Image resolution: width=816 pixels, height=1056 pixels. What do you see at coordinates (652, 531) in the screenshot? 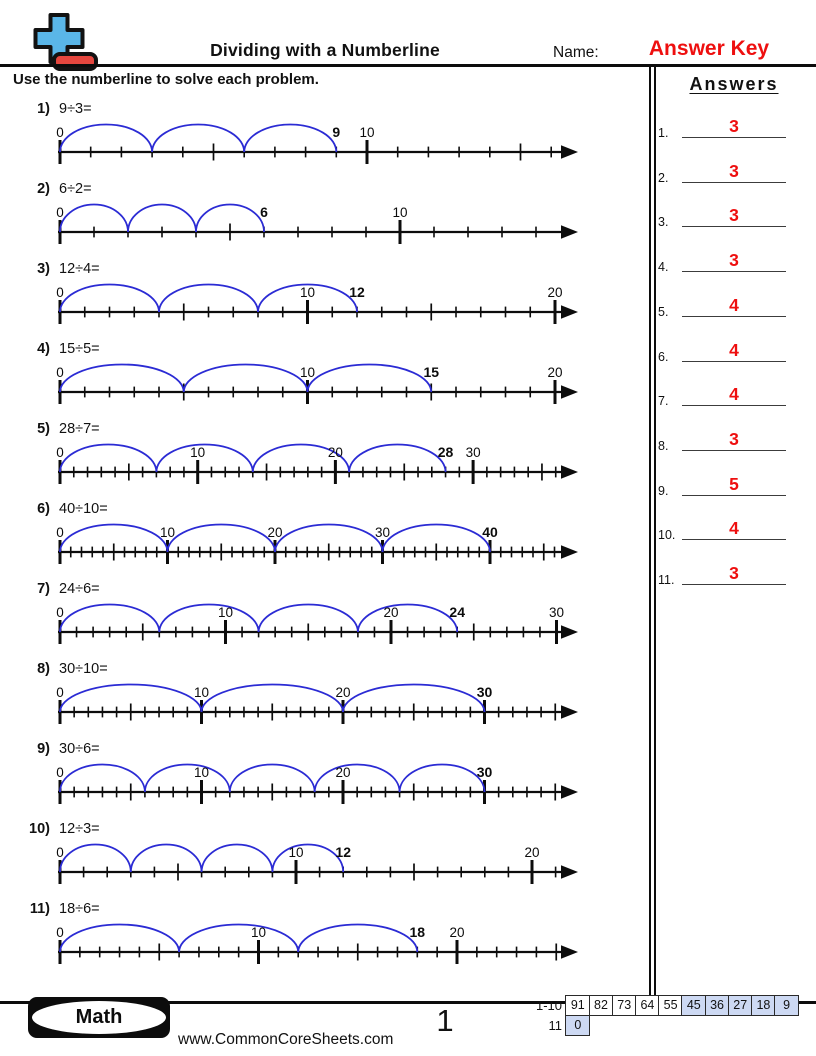
I see `answers-column-divider` at bounding box center [652, 531].